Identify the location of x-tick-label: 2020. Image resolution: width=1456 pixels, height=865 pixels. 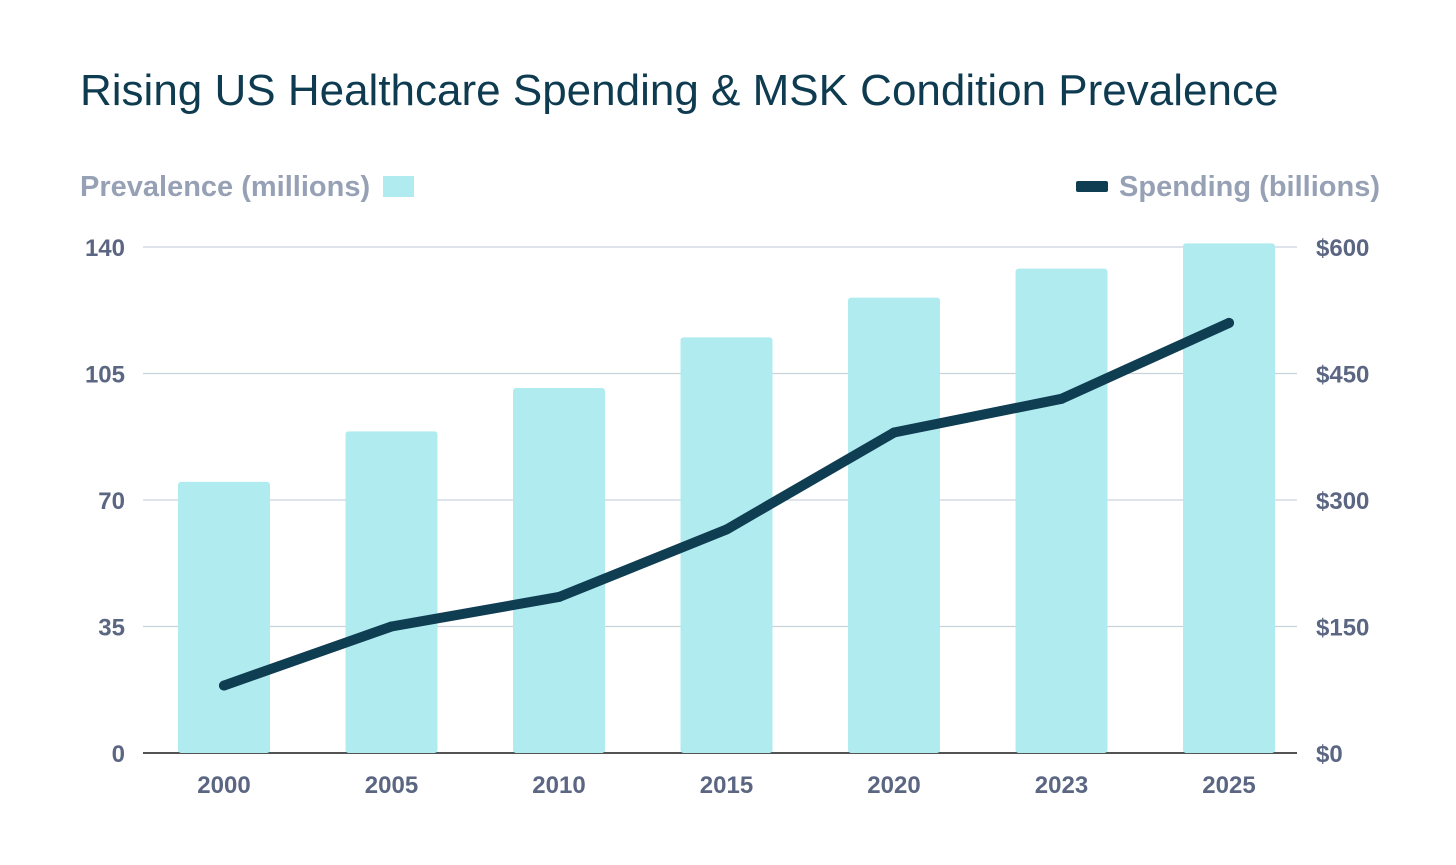
(893, 785).